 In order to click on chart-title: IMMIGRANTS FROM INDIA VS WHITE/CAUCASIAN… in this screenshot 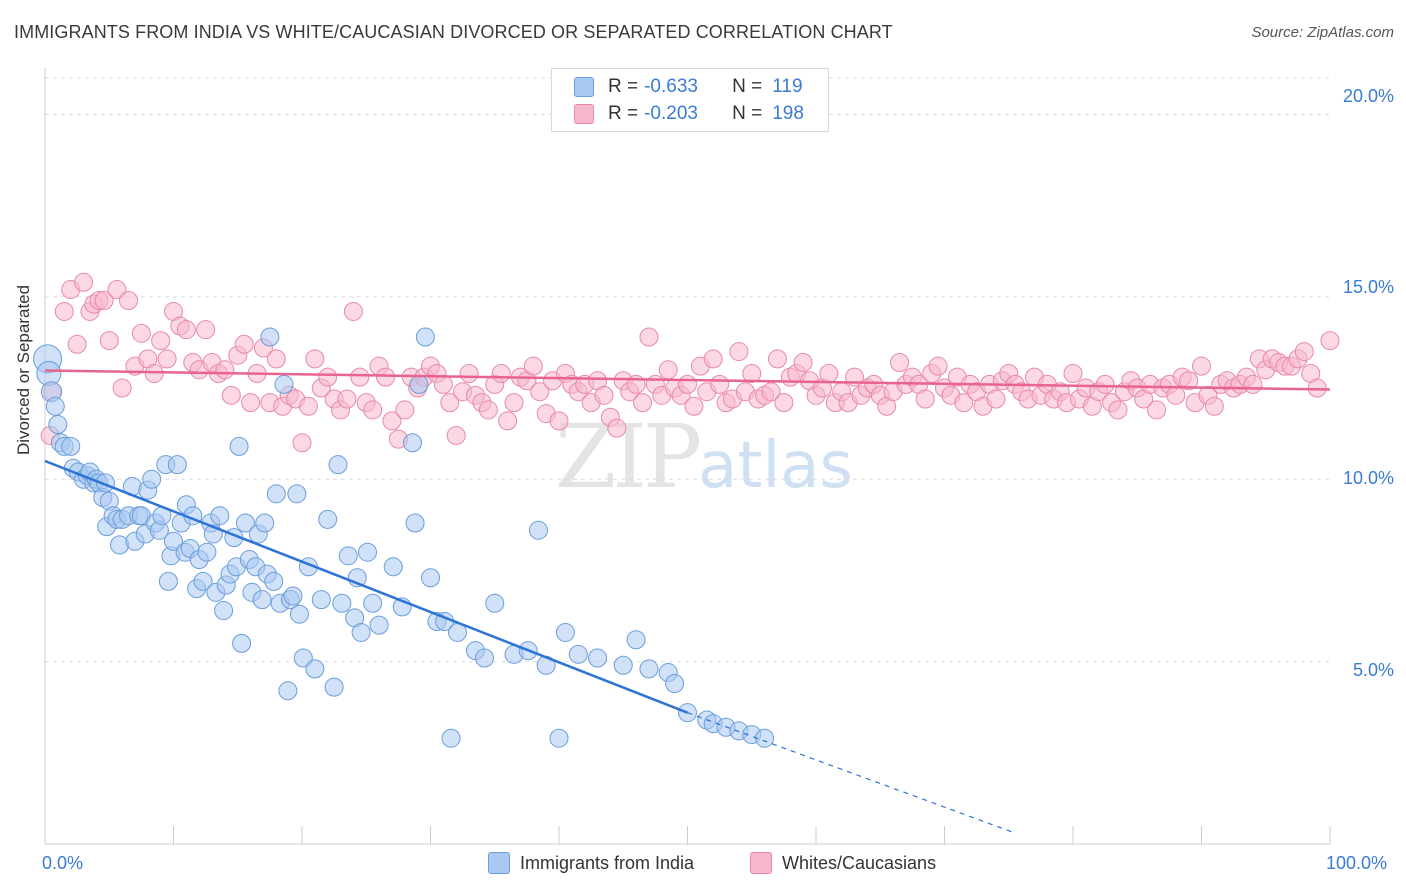, I will do `click(453, 32)`.